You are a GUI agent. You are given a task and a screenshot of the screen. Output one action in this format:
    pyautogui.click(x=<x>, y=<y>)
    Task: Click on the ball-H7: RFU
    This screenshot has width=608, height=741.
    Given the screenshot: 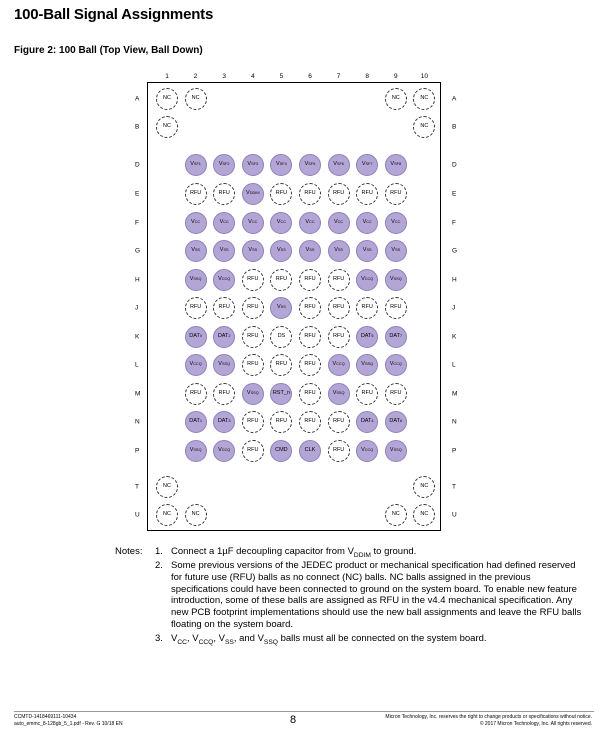 What is the action you would take?
    pyautogui.click(x=338, y=280)
    